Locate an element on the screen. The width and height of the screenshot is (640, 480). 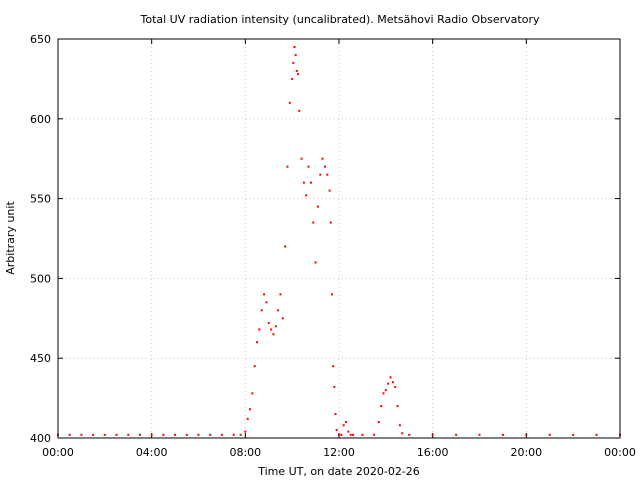
y-tick-label: 650 is located at coordinates (40, 39).